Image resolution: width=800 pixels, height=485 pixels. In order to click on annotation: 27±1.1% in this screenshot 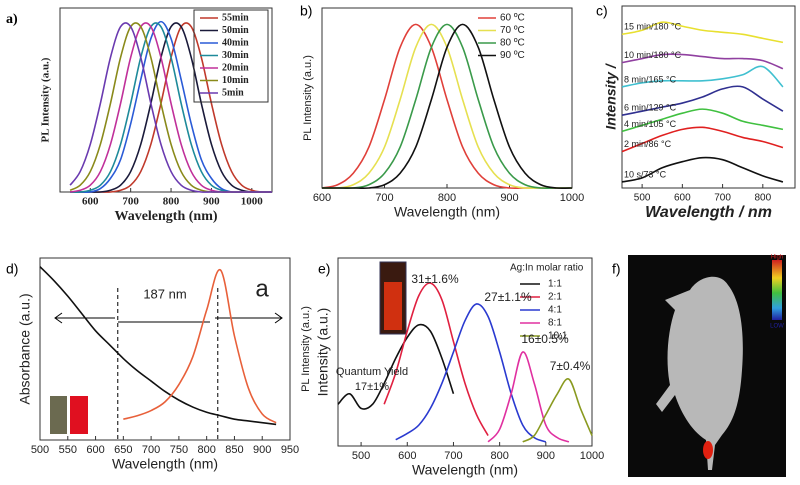, I will do `click(508, 297)`.